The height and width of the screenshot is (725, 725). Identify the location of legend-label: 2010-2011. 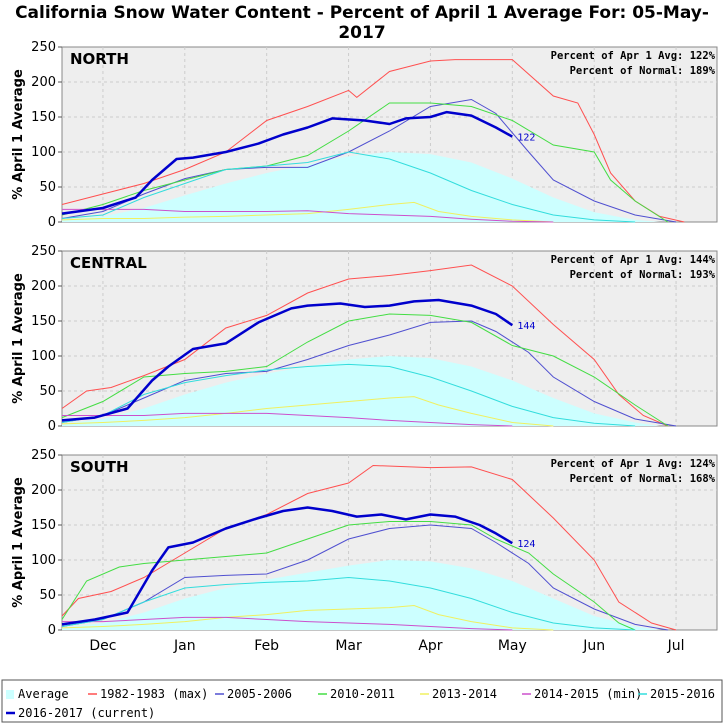
(362, 694).